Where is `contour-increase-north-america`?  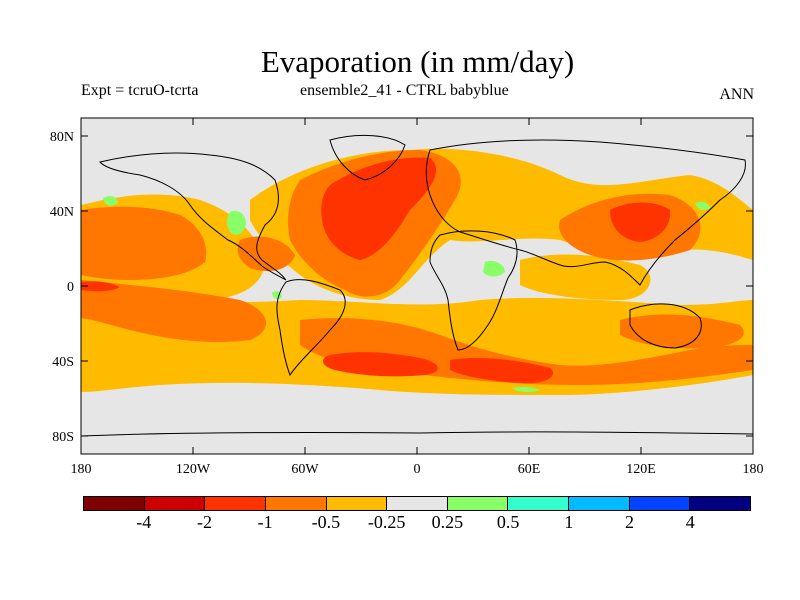 contour-increase-north-america is located at coordinates (236, 222).